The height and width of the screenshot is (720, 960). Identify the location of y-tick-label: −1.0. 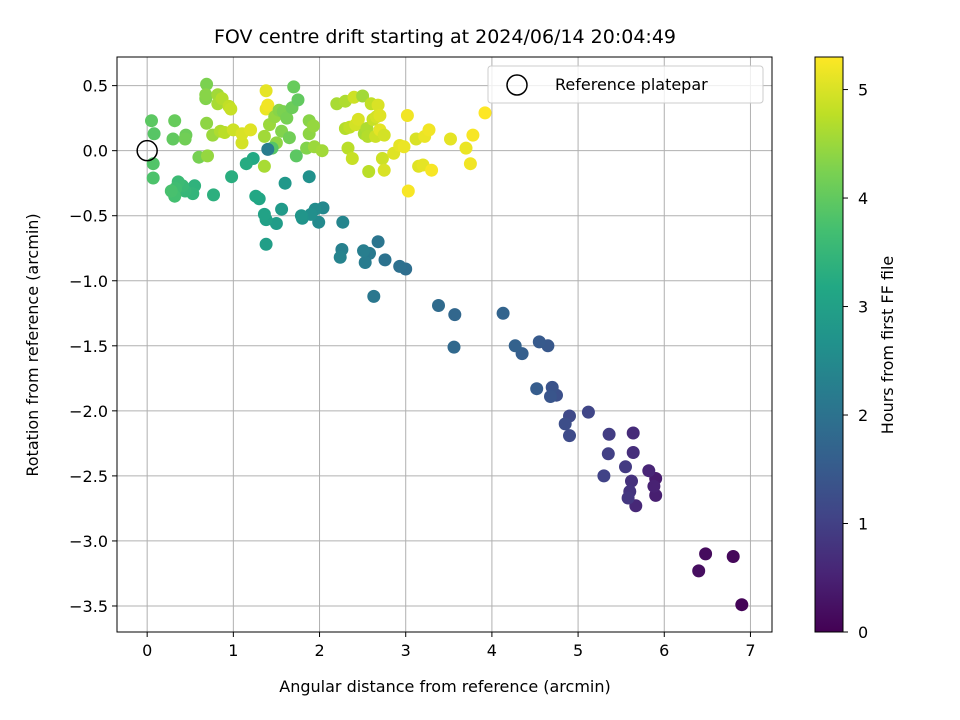
(88, 281).